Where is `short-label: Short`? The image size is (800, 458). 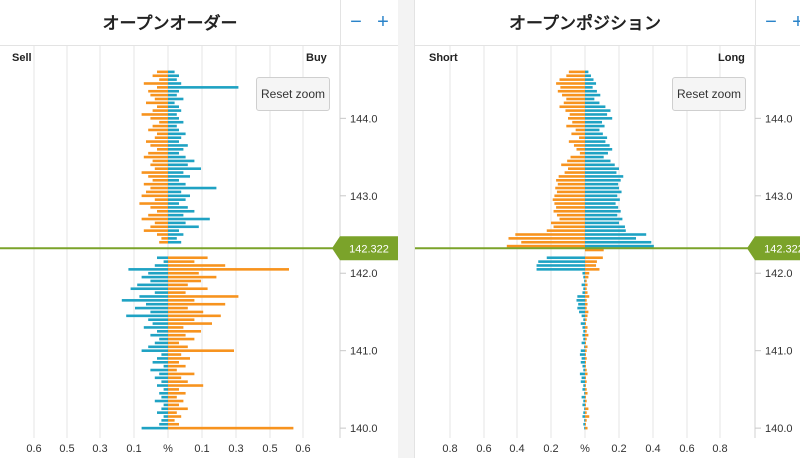
short-label: Short is located at coordinates (443, 58).